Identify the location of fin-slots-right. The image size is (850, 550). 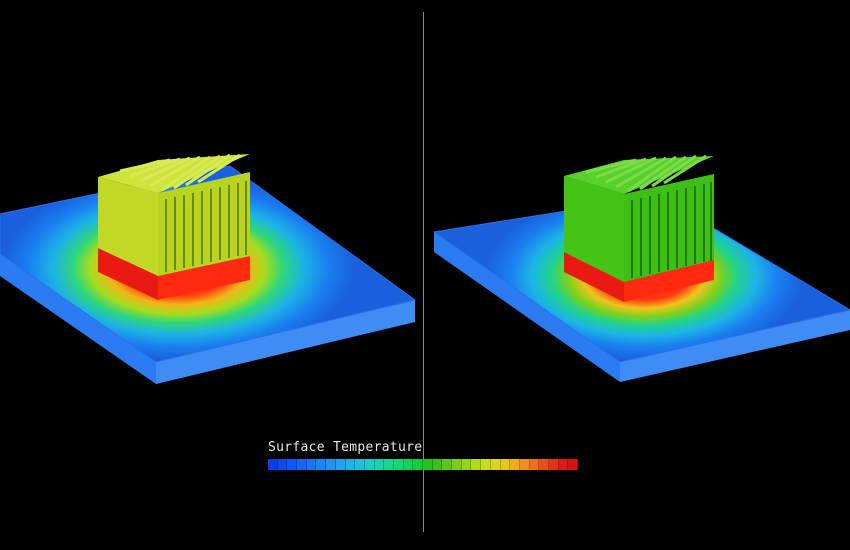
(671, 230).